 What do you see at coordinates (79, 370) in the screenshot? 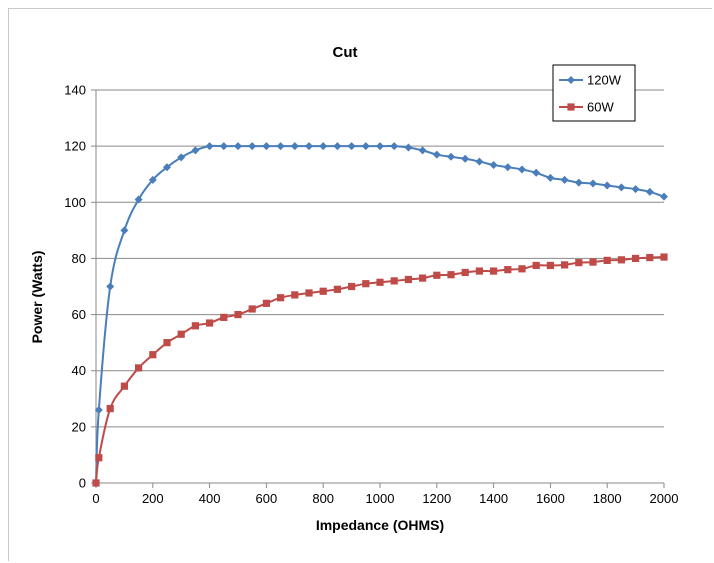
I see `y-tick-label: 40` at bounding box center [79, 370].